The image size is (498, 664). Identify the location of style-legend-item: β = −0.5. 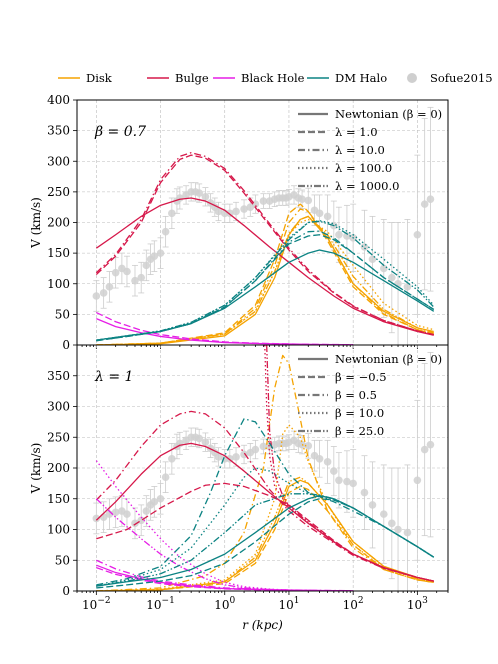
(342, 377).